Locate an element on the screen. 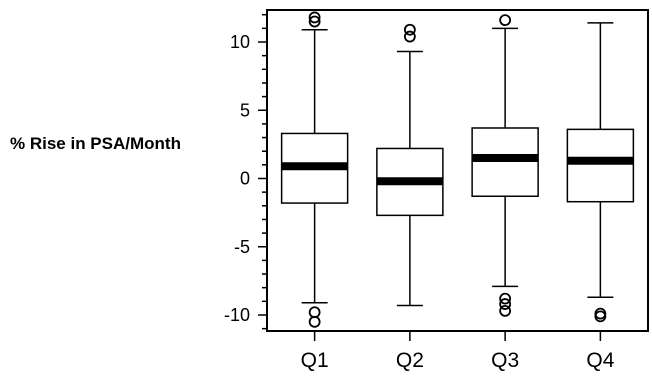 The image size is (652, 379). y-tick-label: 0 is located at coordinates (245, 179).